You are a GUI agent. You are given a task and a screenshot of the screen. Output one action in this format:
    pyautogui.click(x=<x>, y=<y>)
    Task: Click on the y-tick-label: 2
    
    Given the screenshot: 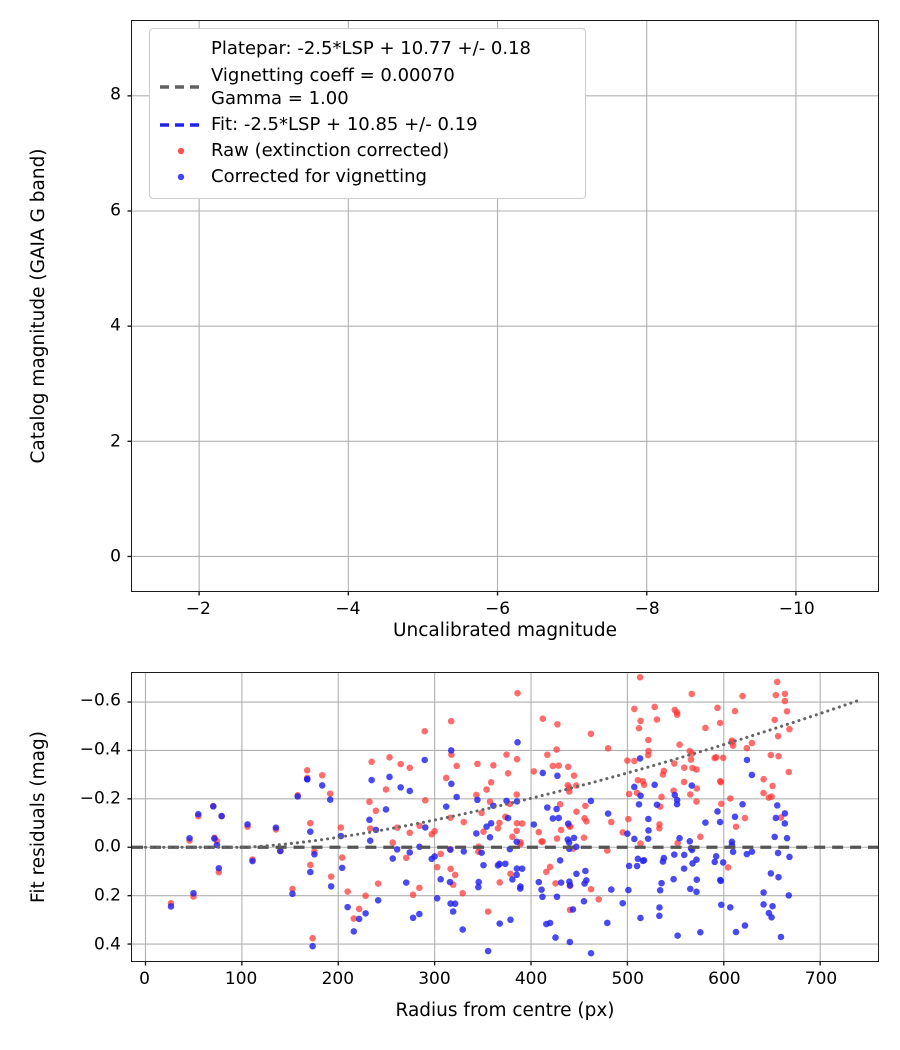 What is the action you would take?
    pyautogui.click(x=115, y=441)
    